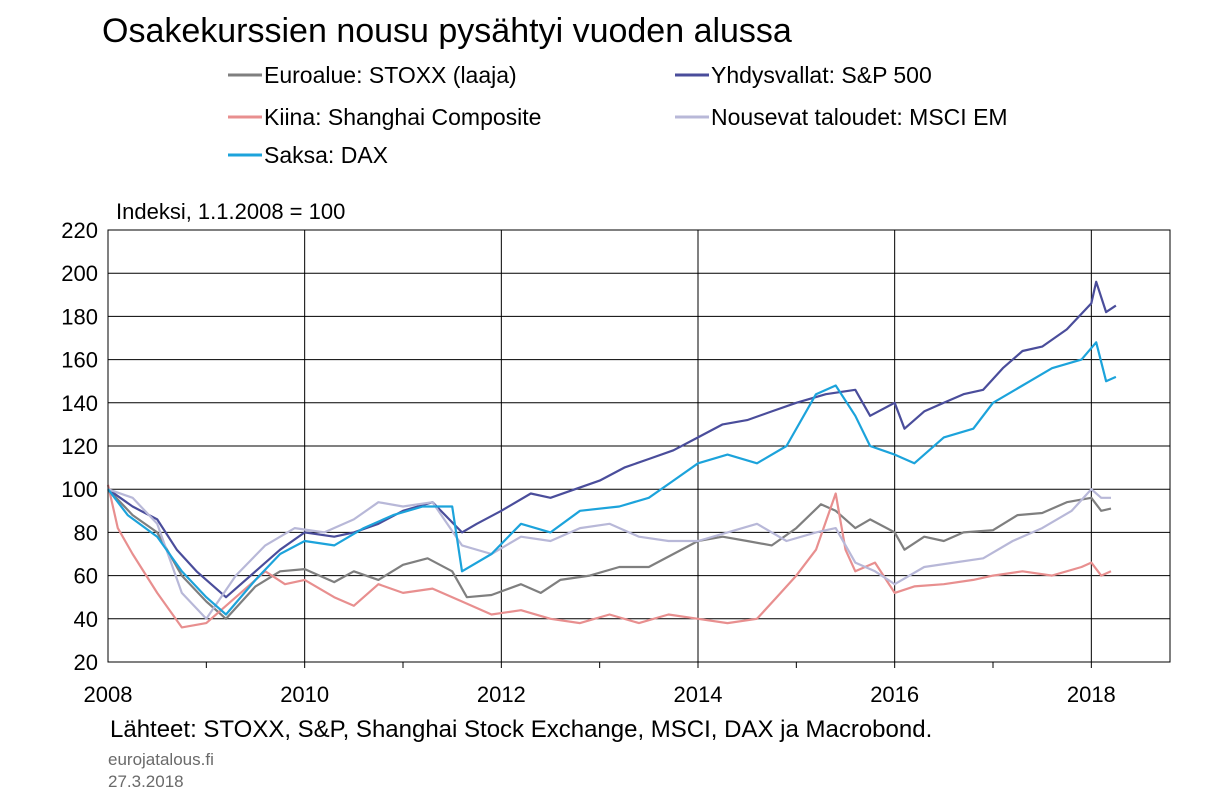 The image size is (1232, 805). I want to click on x-tick-label: 2014, so click(698, 694).